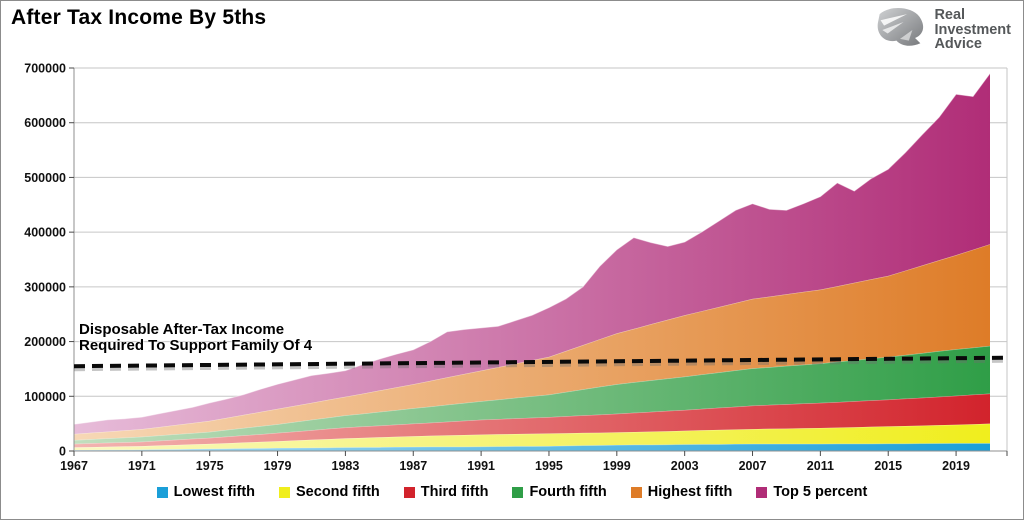  I want to click on y-tick-label: 200000, so click(45, 342).